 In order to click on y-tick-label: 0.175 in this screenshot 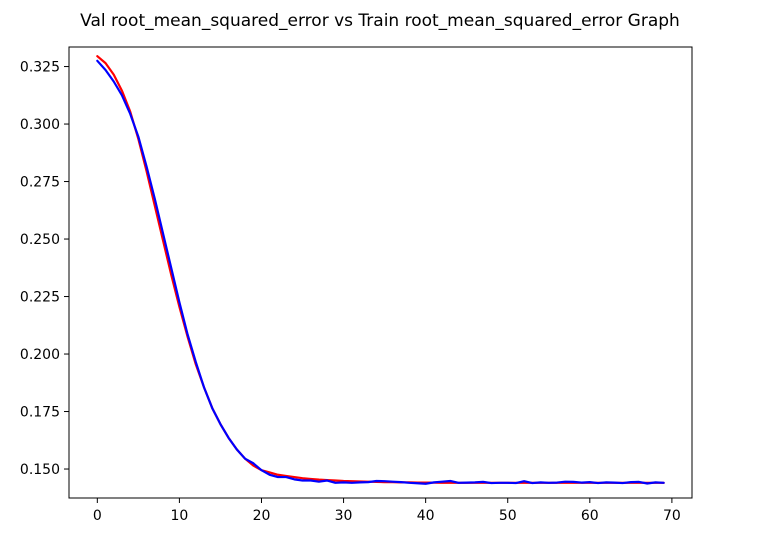, I will do `click(40, 413)`.